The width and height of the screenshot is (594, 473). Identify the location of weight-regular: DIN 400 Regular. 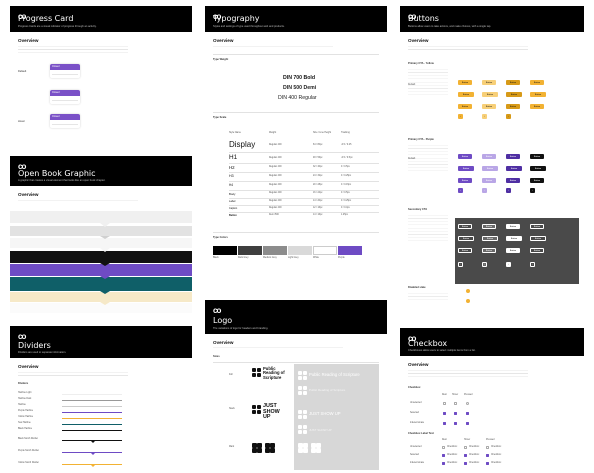
(297, 98).